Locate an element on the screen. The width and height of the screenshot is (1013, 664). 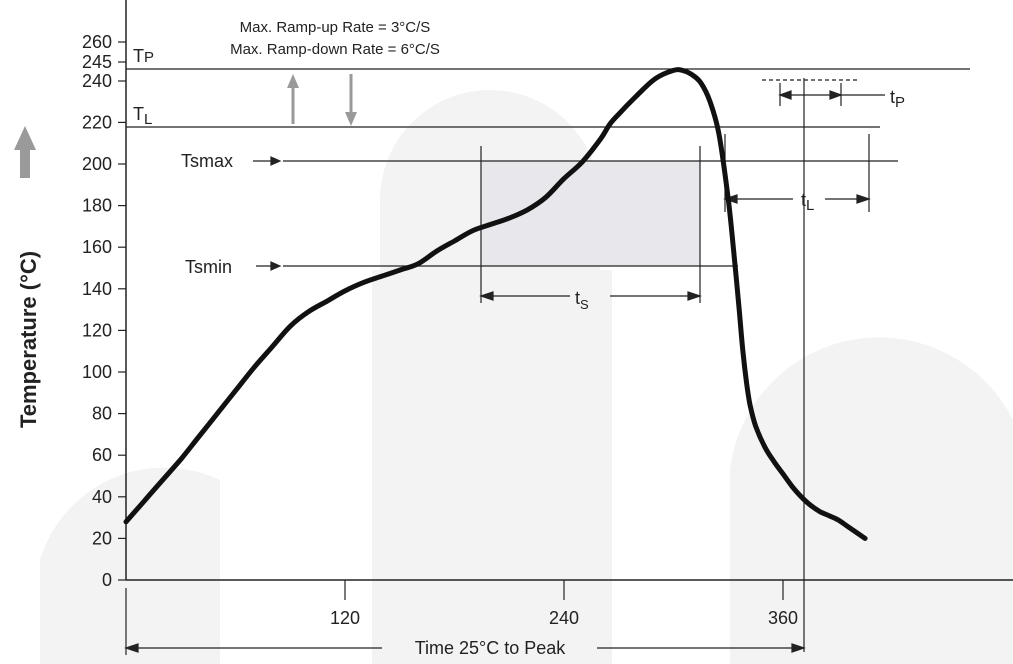
y-axis-title: Temperature (°C) is located at coordinates (28, 339).